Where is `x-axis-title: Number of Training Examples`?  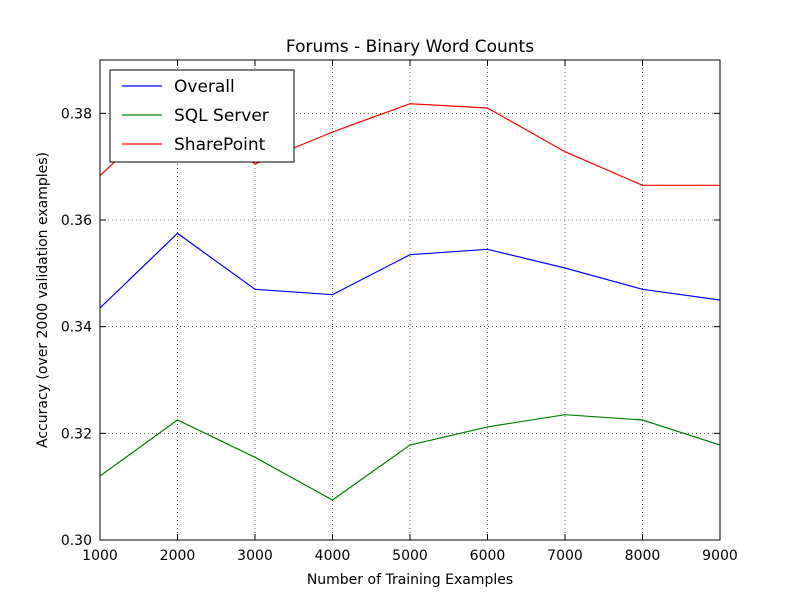 x-axis-title: Number of Training Examples is located at coordinates (410, 580).